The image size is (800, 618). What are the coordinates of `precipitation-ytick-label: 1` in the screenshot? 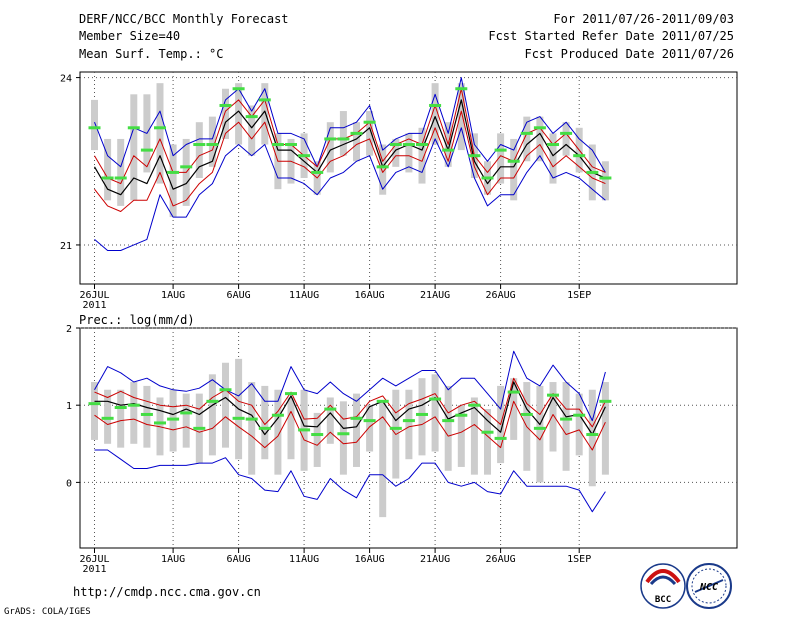 It's located at (69, 406).